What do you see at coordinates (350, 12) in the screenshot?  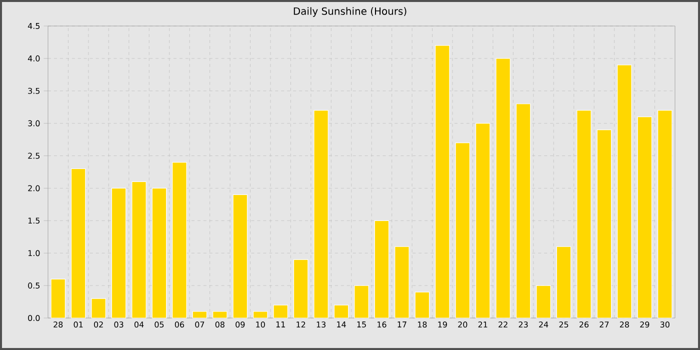 I see `chart-title: Daily Sunshine (Hours)` at bounding box center [350, 12].